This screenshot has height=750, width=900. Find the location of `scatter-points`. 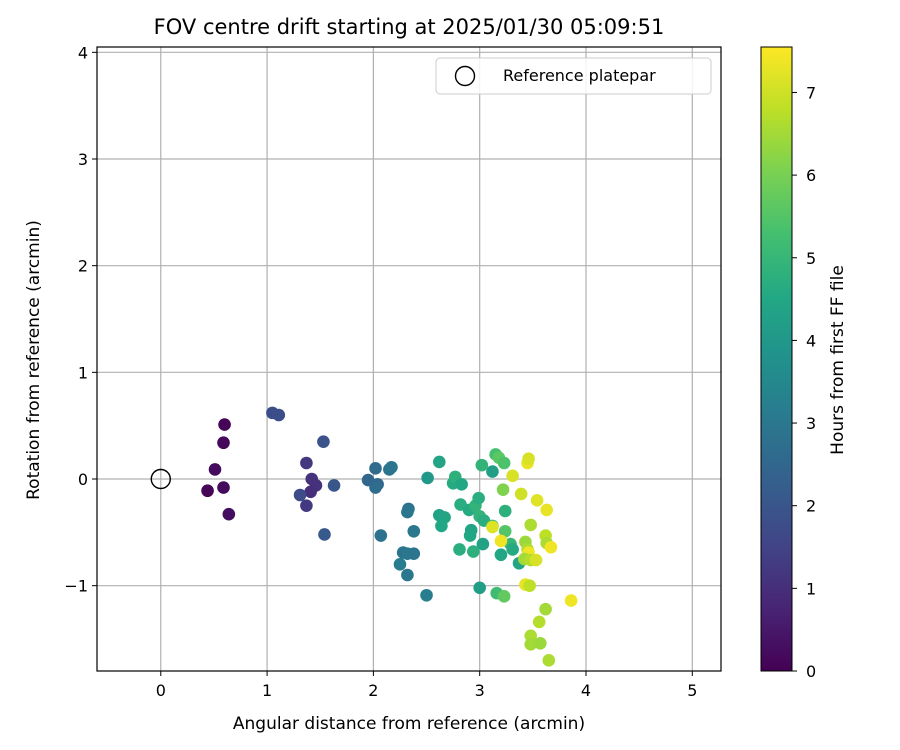

scatter-points is located at coordinates (389, 536).